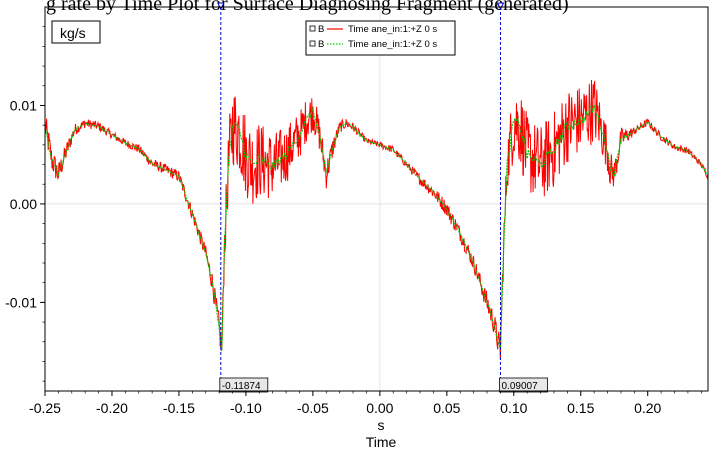  What do you see at coordinates (45, 408) in the screenshot?
I see `x-tick-label: -0.25` at bounding box center [45, 408].